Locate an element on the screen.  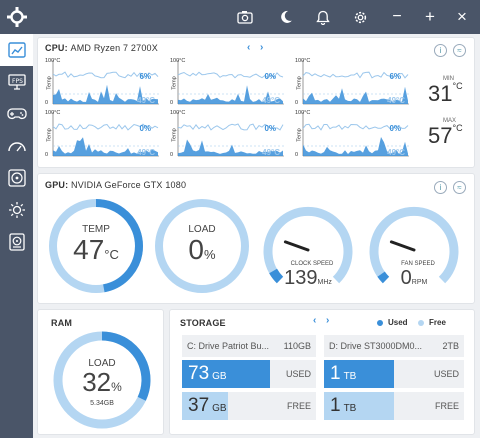
cpu-label: CPU: is located at coordinates (56, 48).